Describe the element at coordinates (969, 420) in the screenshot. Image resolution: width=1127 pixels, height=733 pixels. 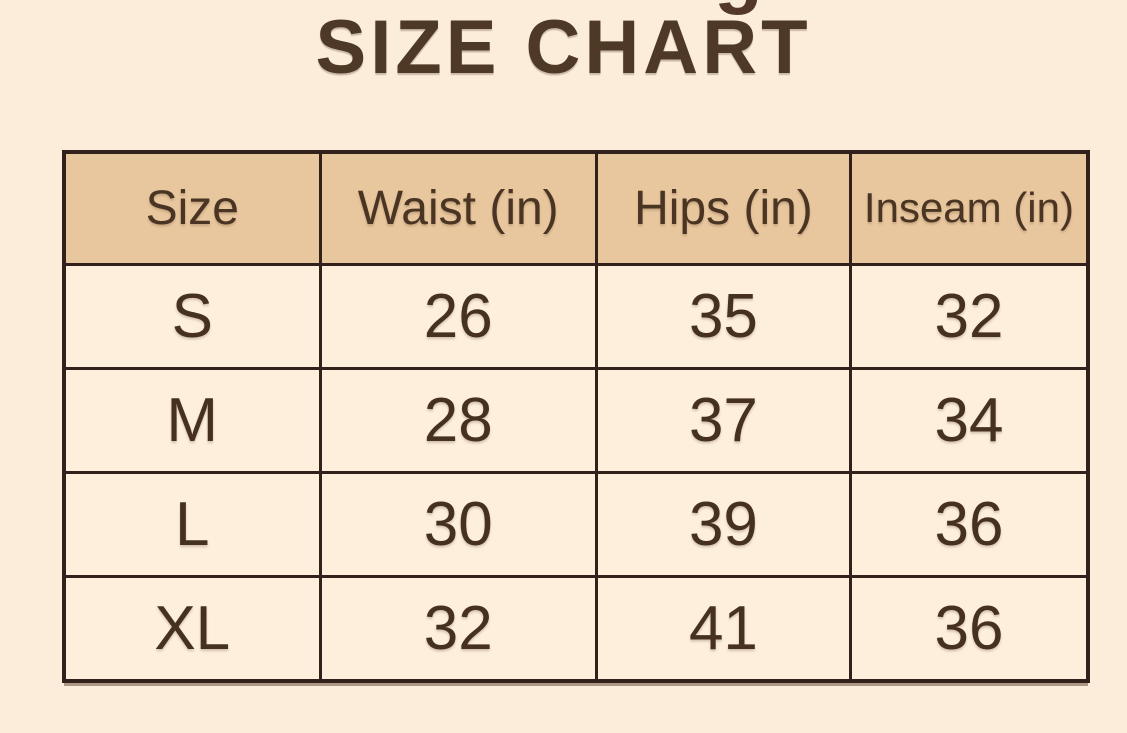
I see `inseam-cell: 34` at that location.